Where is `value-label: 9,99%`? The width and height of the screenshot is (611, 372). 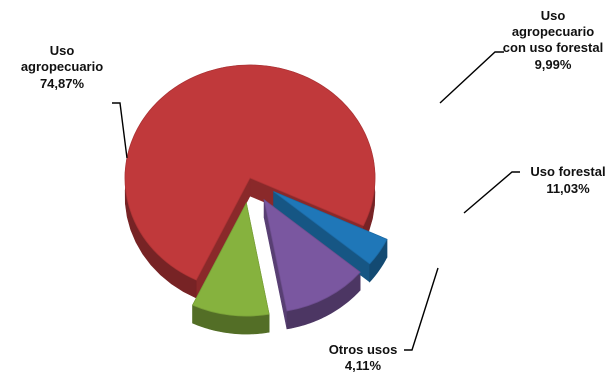
value-label: 9,99% is located at coordinates (553, 64).